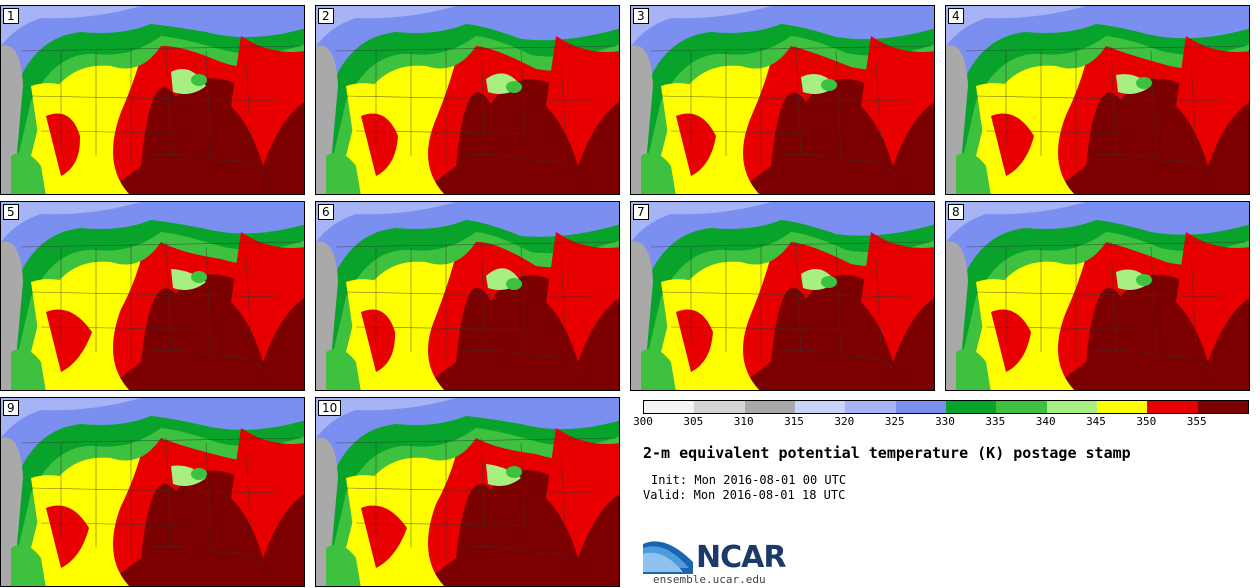 This screenshot has width=1260, height=588. Describe the element at coordinates (693, 421) in the screenshot. I see `colorbar-tick-label: 305` at that location.